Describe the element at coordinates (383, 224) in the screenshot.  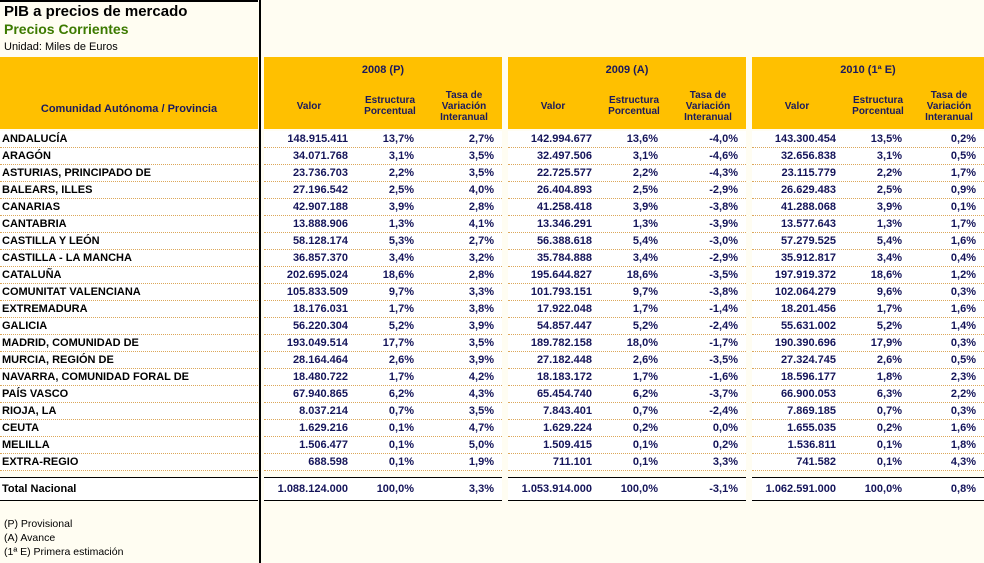
I see `year-block: 13.888.906 1,3% 4,1%` at that location.